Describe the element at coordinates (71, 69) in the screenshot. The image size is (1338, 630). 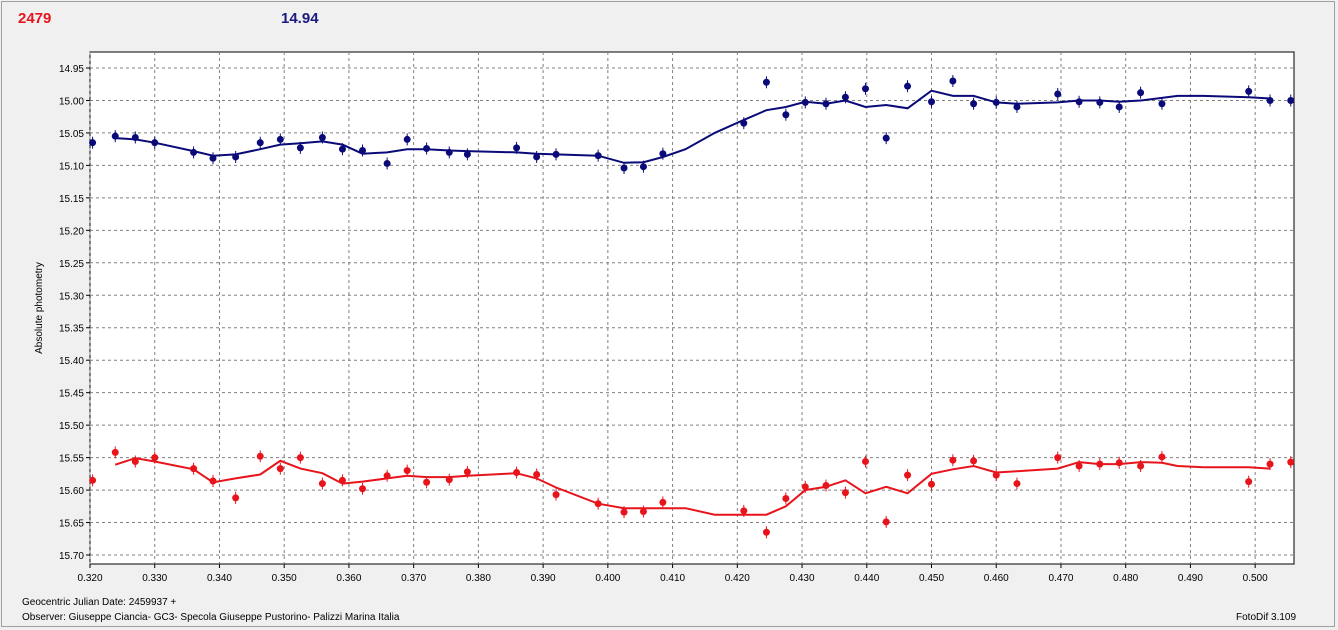
I see `y-tick-label: 14.95` at that location.